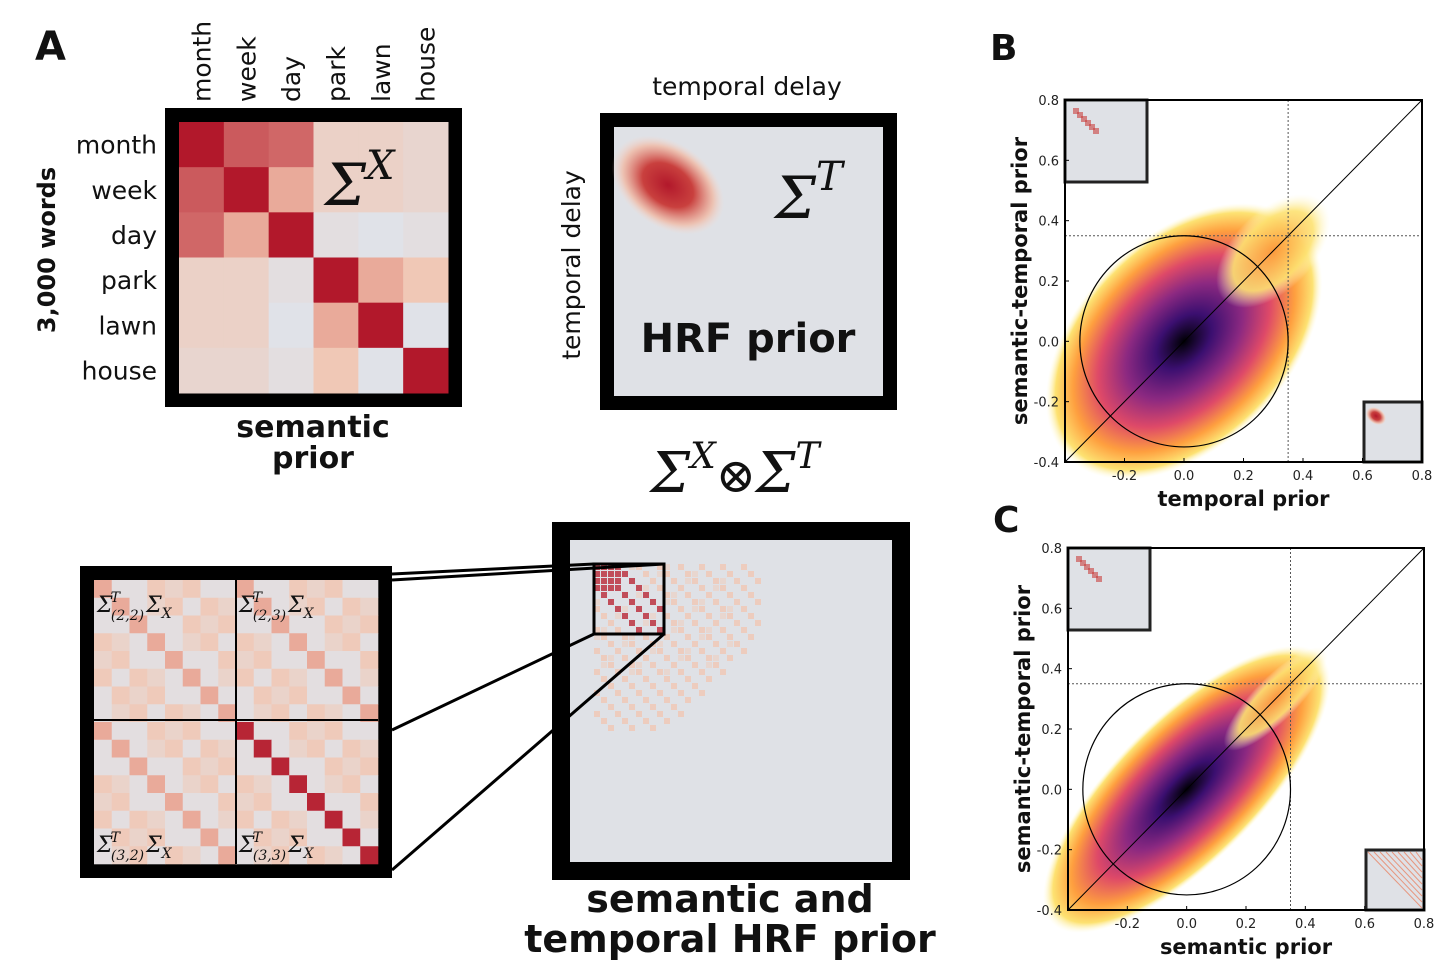 Image resolution: width=1452 pixels, height=976 pixels. What do you see at coordinates (276, 847) in the screenshot?
I see `block-label: ΣT (3,3)ΣX` at bounding box center [276, 847].